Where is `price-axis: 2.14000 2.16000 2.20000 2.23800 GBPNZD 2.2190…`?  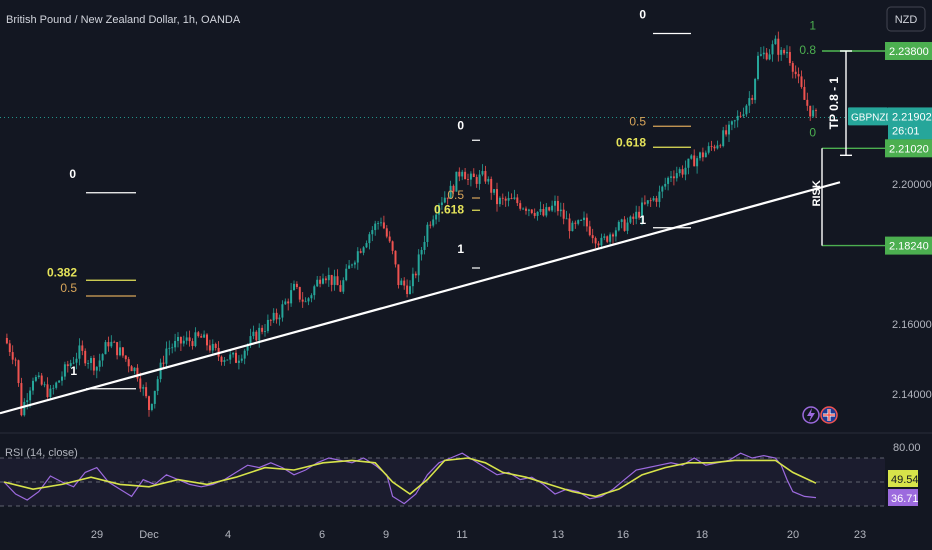
price-axis: 2.14000 2.16000 2.20000 2.23800 GBPNZD 2.2190… is located at coordinates (890, 274).